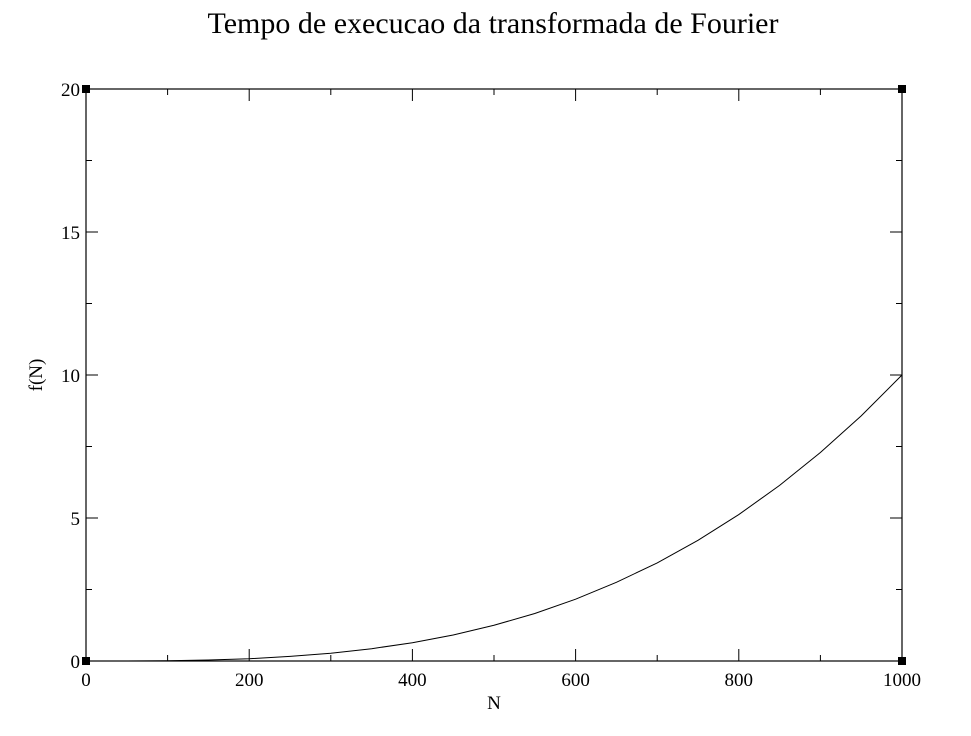 The height and width of the screenshot is (736, 971). What do you see at coordinates (494, 703) in the screenshot?
I see `x-axis-label: N` at bounding box center [494, 703].